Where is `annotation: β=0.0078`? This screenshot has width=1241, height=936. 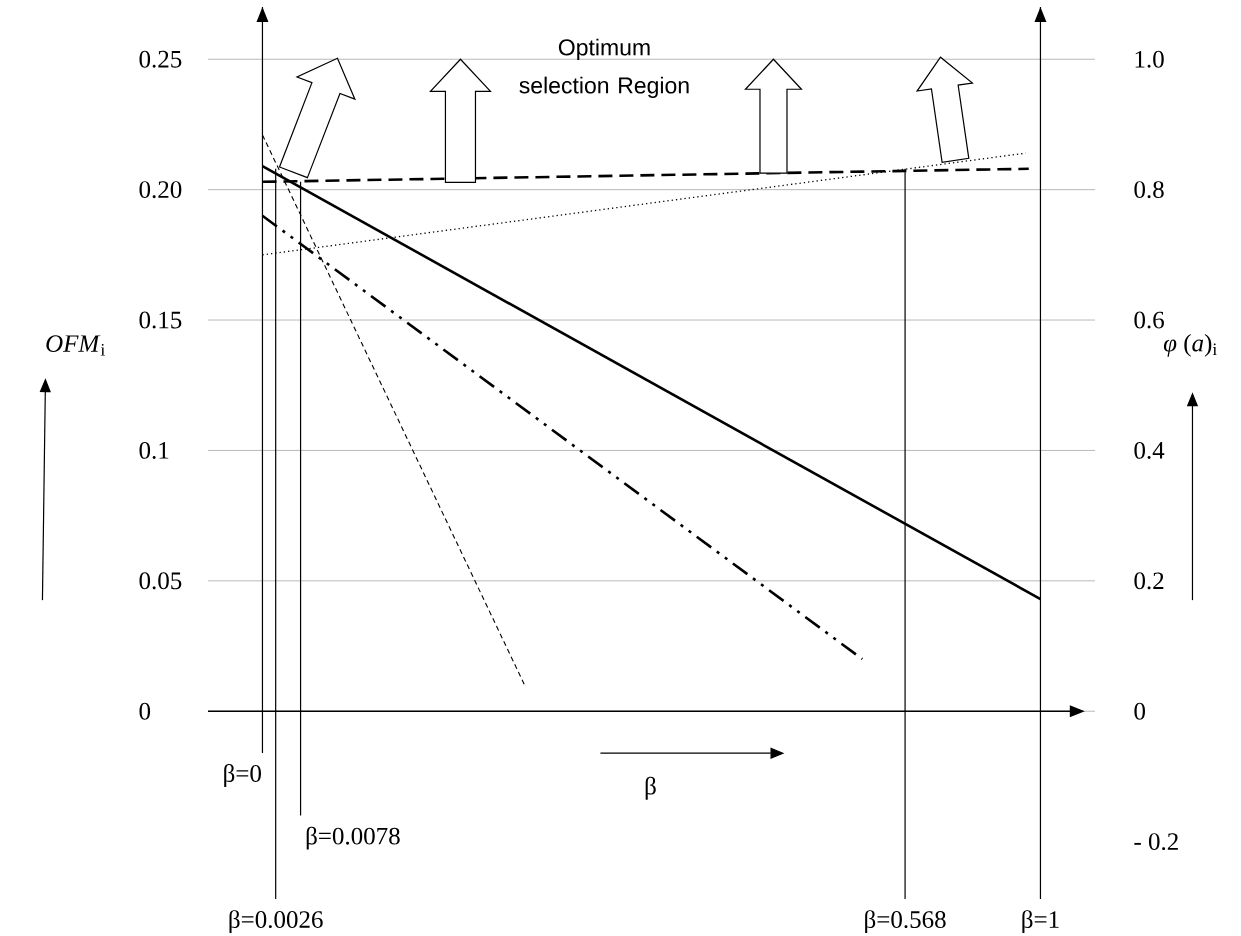
annotation: β=0.0078 is located at coordinates (353, 838).